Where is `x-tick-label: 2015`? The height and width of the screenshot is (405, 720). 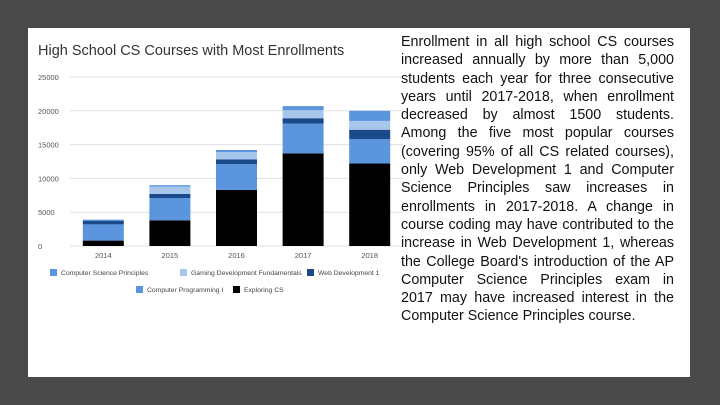 x-tick-label: 2015 is located at coordinates (170, 255).